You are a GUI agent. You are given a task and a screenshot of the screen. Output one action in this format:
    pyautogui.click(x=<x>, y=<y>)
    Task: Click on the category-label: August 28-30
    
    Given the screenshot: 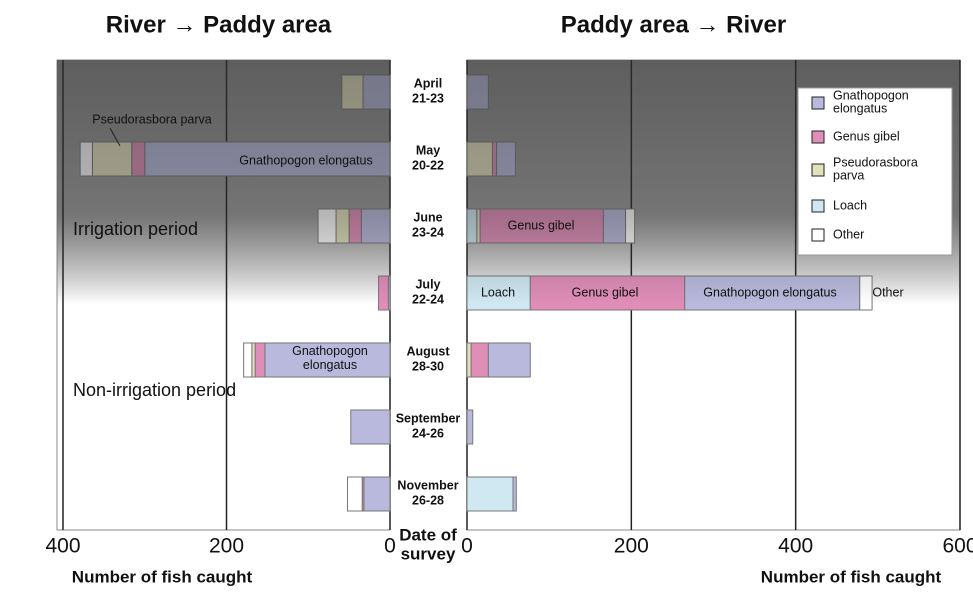 What is the action you would take?
    pyautogui.click(x=428, y=359)
    